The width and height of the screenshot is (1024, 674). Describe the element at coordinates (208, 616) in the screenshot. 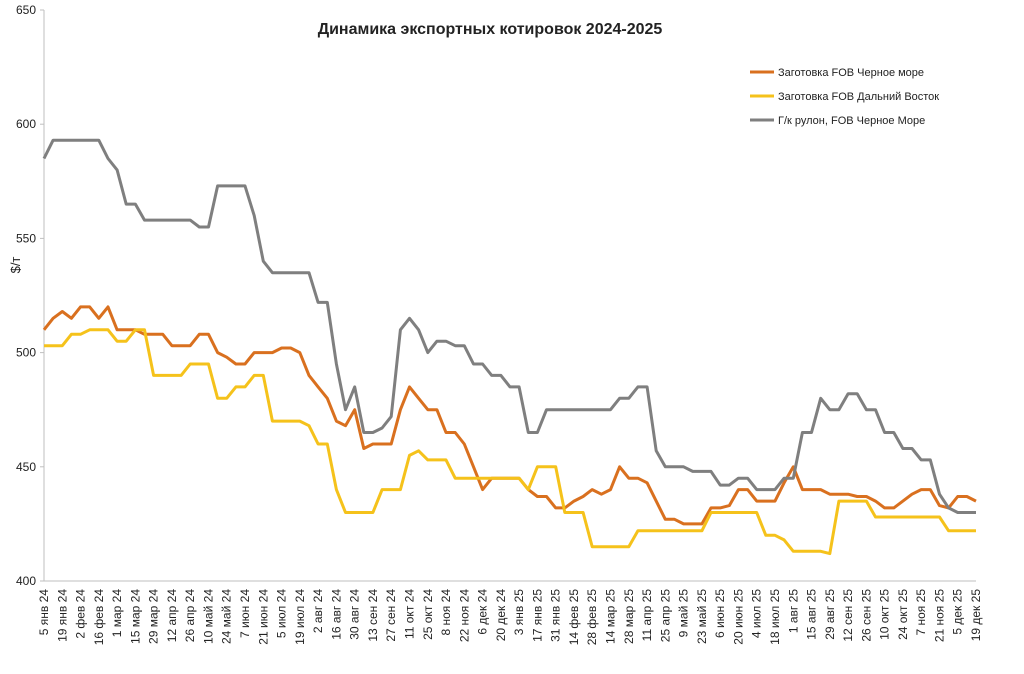

I see `x-tick-label: 10 май 24` at that location.